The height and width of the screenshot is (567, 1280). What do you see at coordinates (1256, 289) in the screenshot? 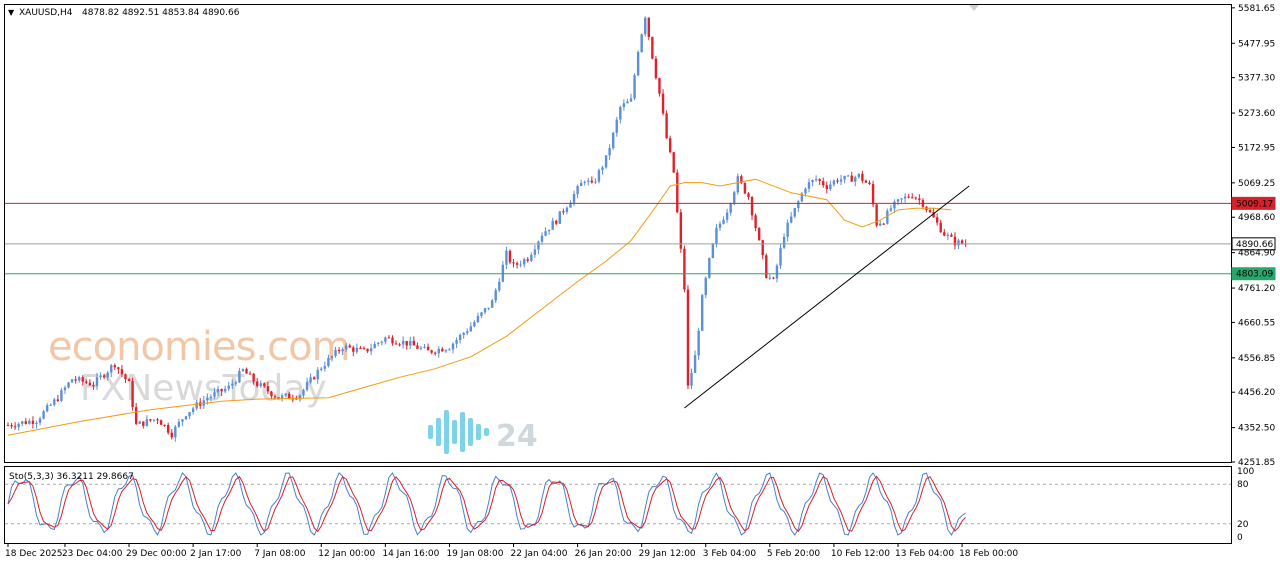
I see `price-tick-label: 4761.20` at bounding box center [1256, 289].